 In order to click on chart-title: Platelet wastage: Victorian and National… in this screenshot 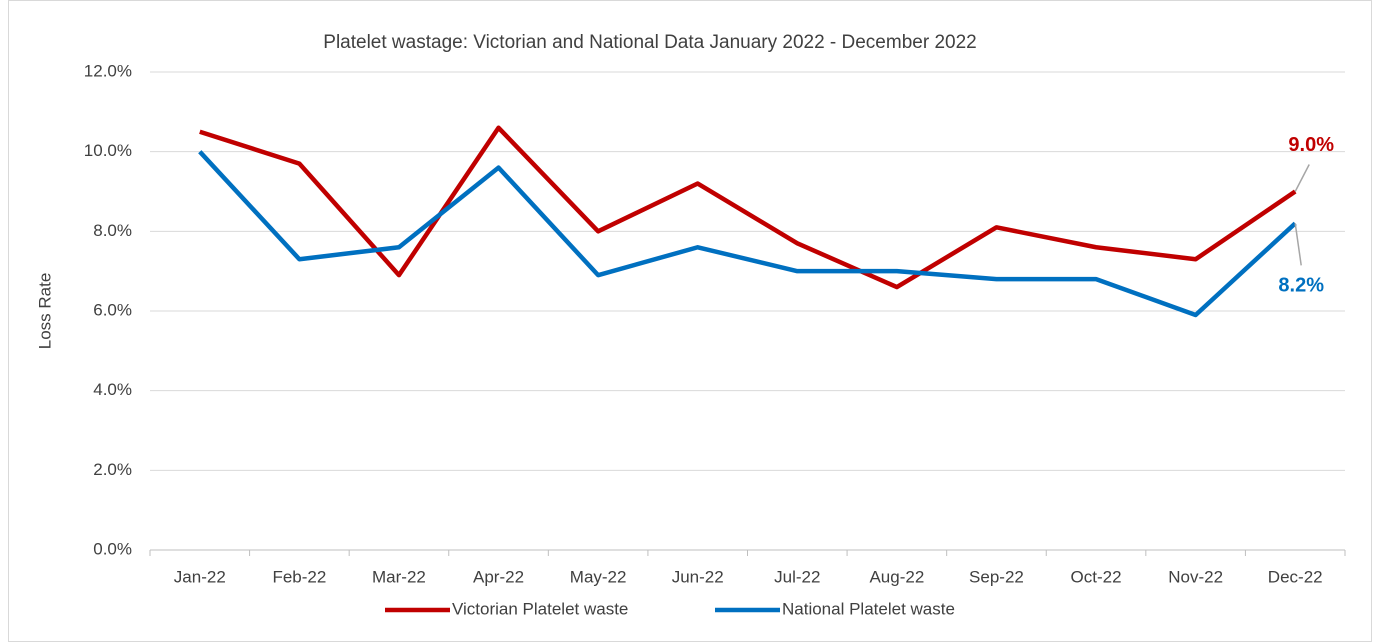, I will do `click(649, 42)`.